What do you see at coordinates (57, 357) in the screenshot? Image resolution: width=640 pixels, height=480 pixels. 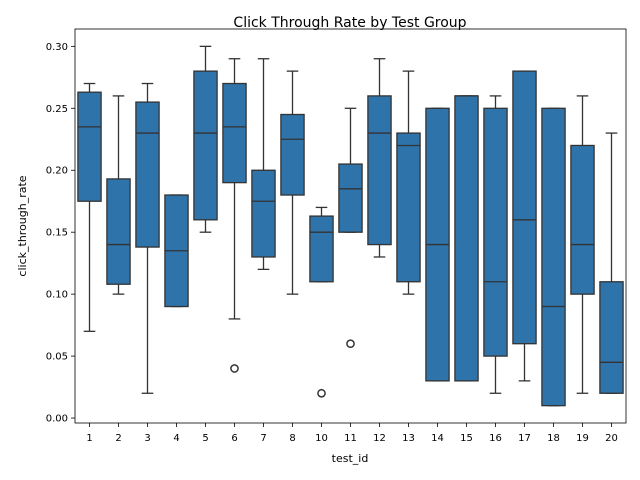 I see `y-tick-label: 0.05` at bounding box center [57, 357].